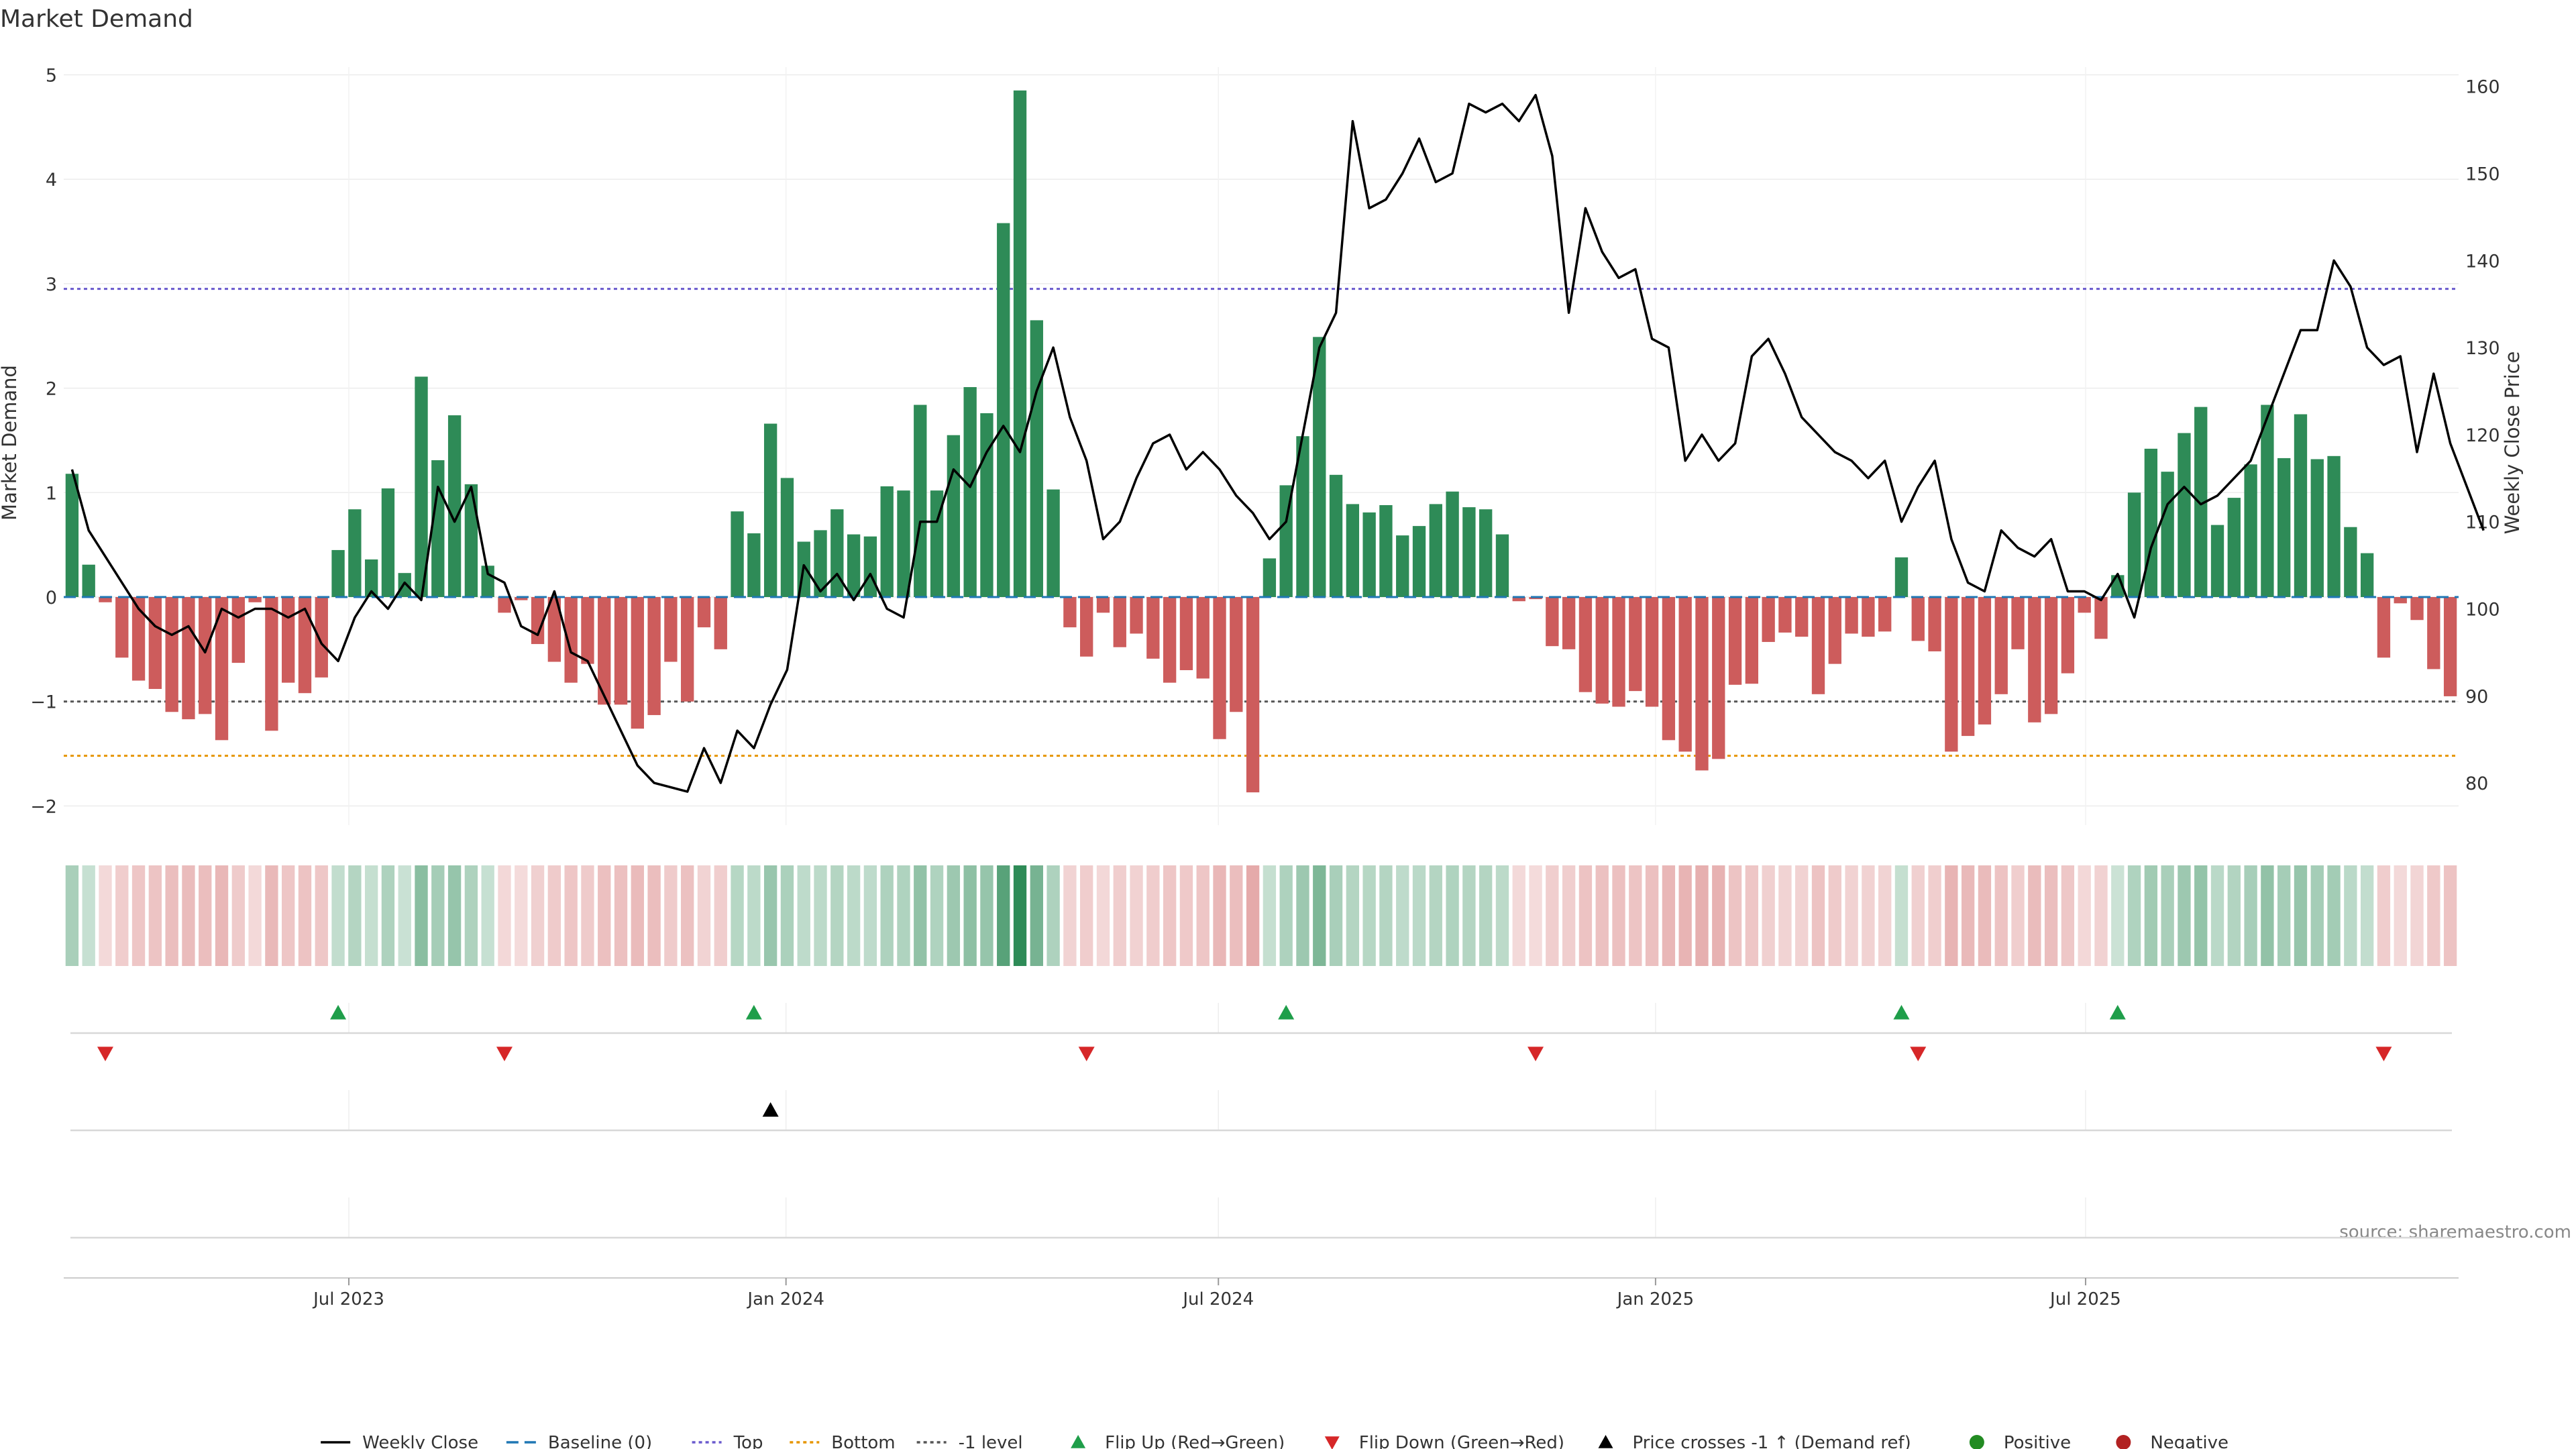 The image size is (2576, 1449). What do you see at coordinates (2085, 1299) in the screenshot?
I see `x-tick-label: Jul 2025` at bounding box center [2085, 1299].